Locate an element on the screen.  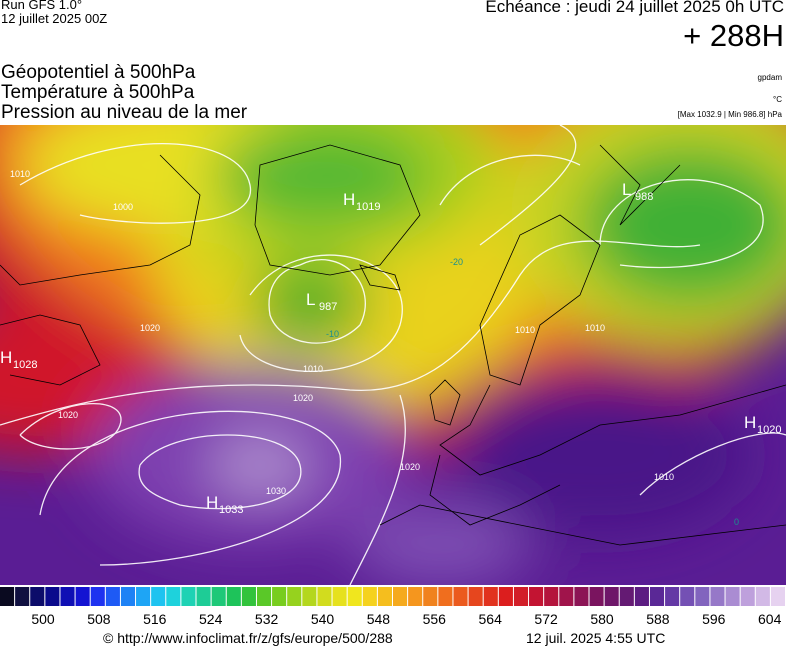
unit-label: [Max 1032.9 | Min 986.8] hPa is located at coordinates (729, 114).